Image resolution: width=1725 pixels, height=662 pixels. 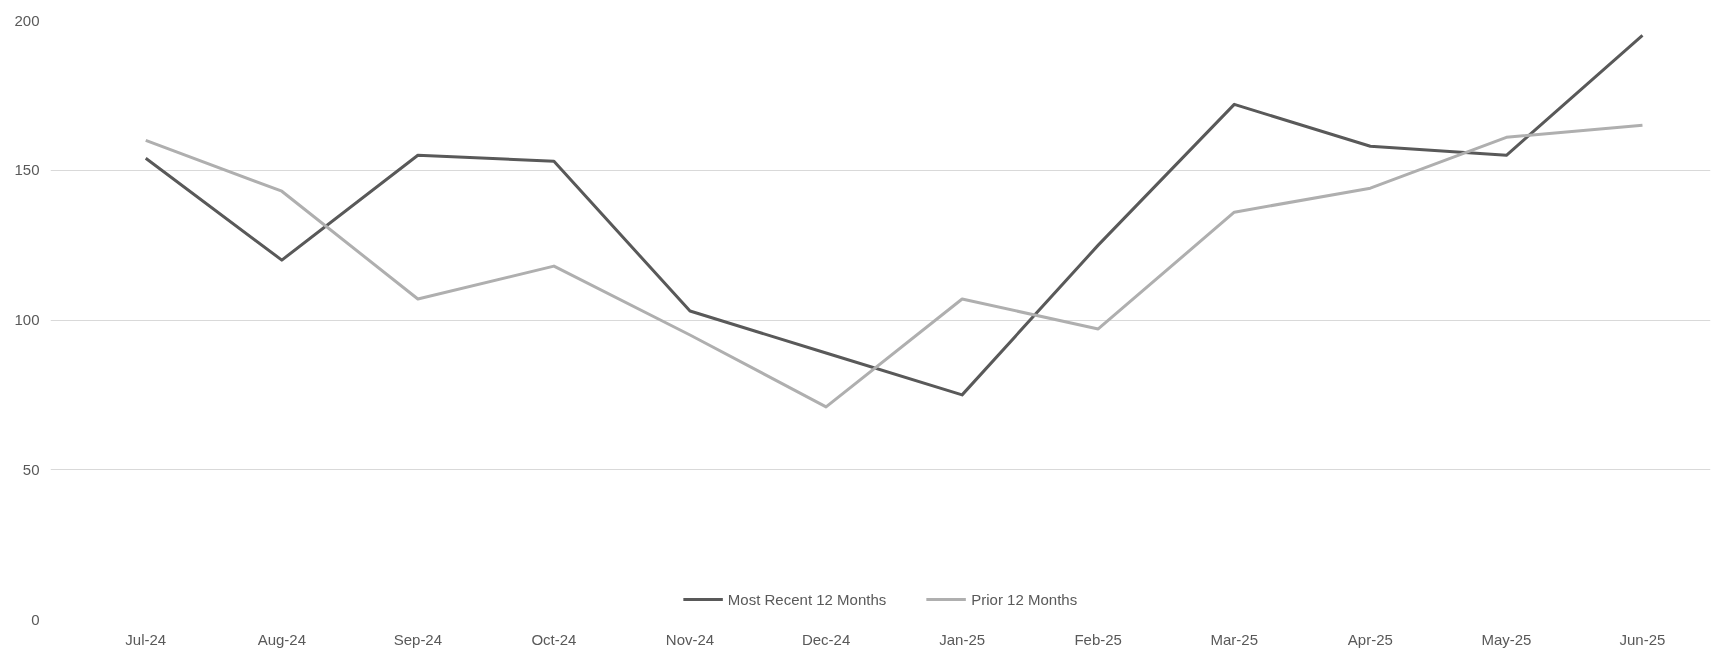 I want to click on x-tick-label: Mar-25, so click(x=1234, y=639).